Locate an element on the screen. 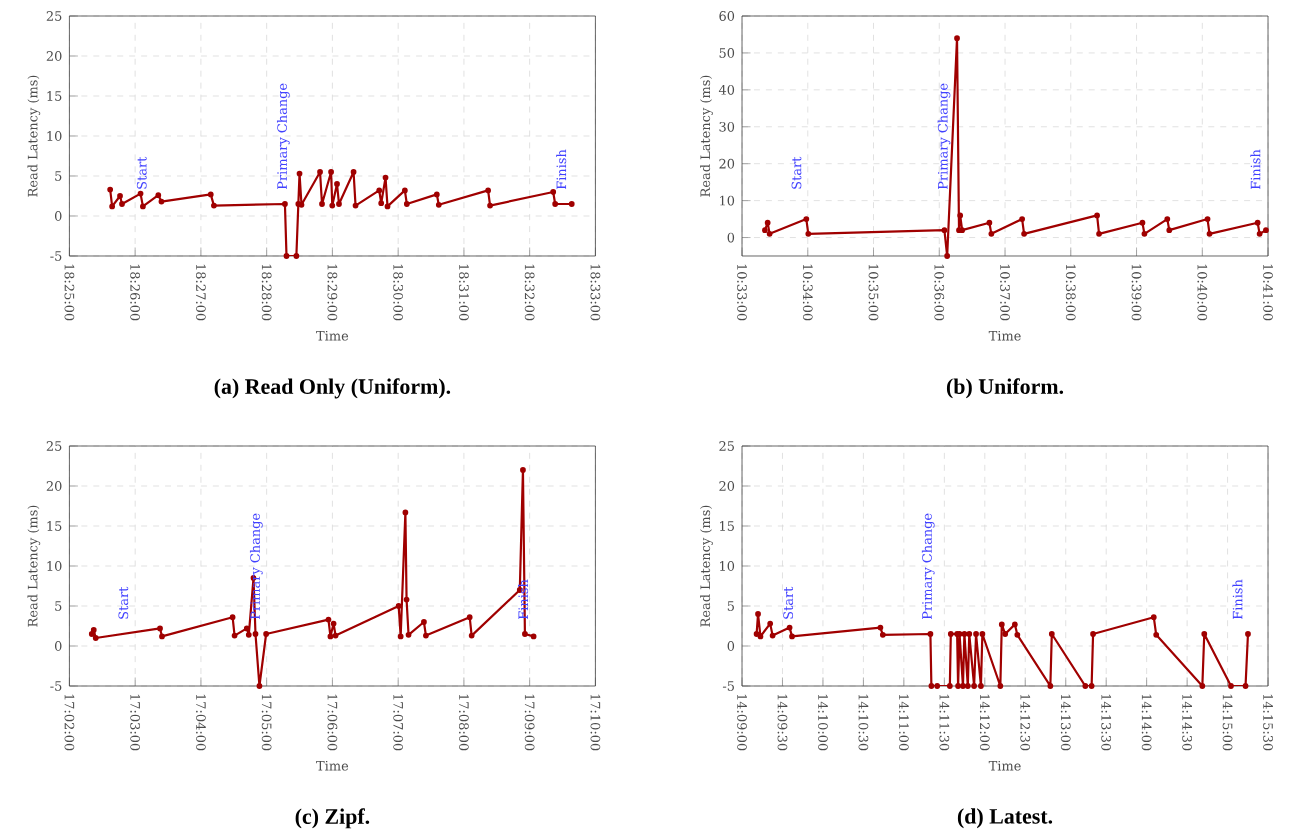 This screenshot has width=1290, height=838. text: (d) Latest. is located at coordinates (1005, 818).